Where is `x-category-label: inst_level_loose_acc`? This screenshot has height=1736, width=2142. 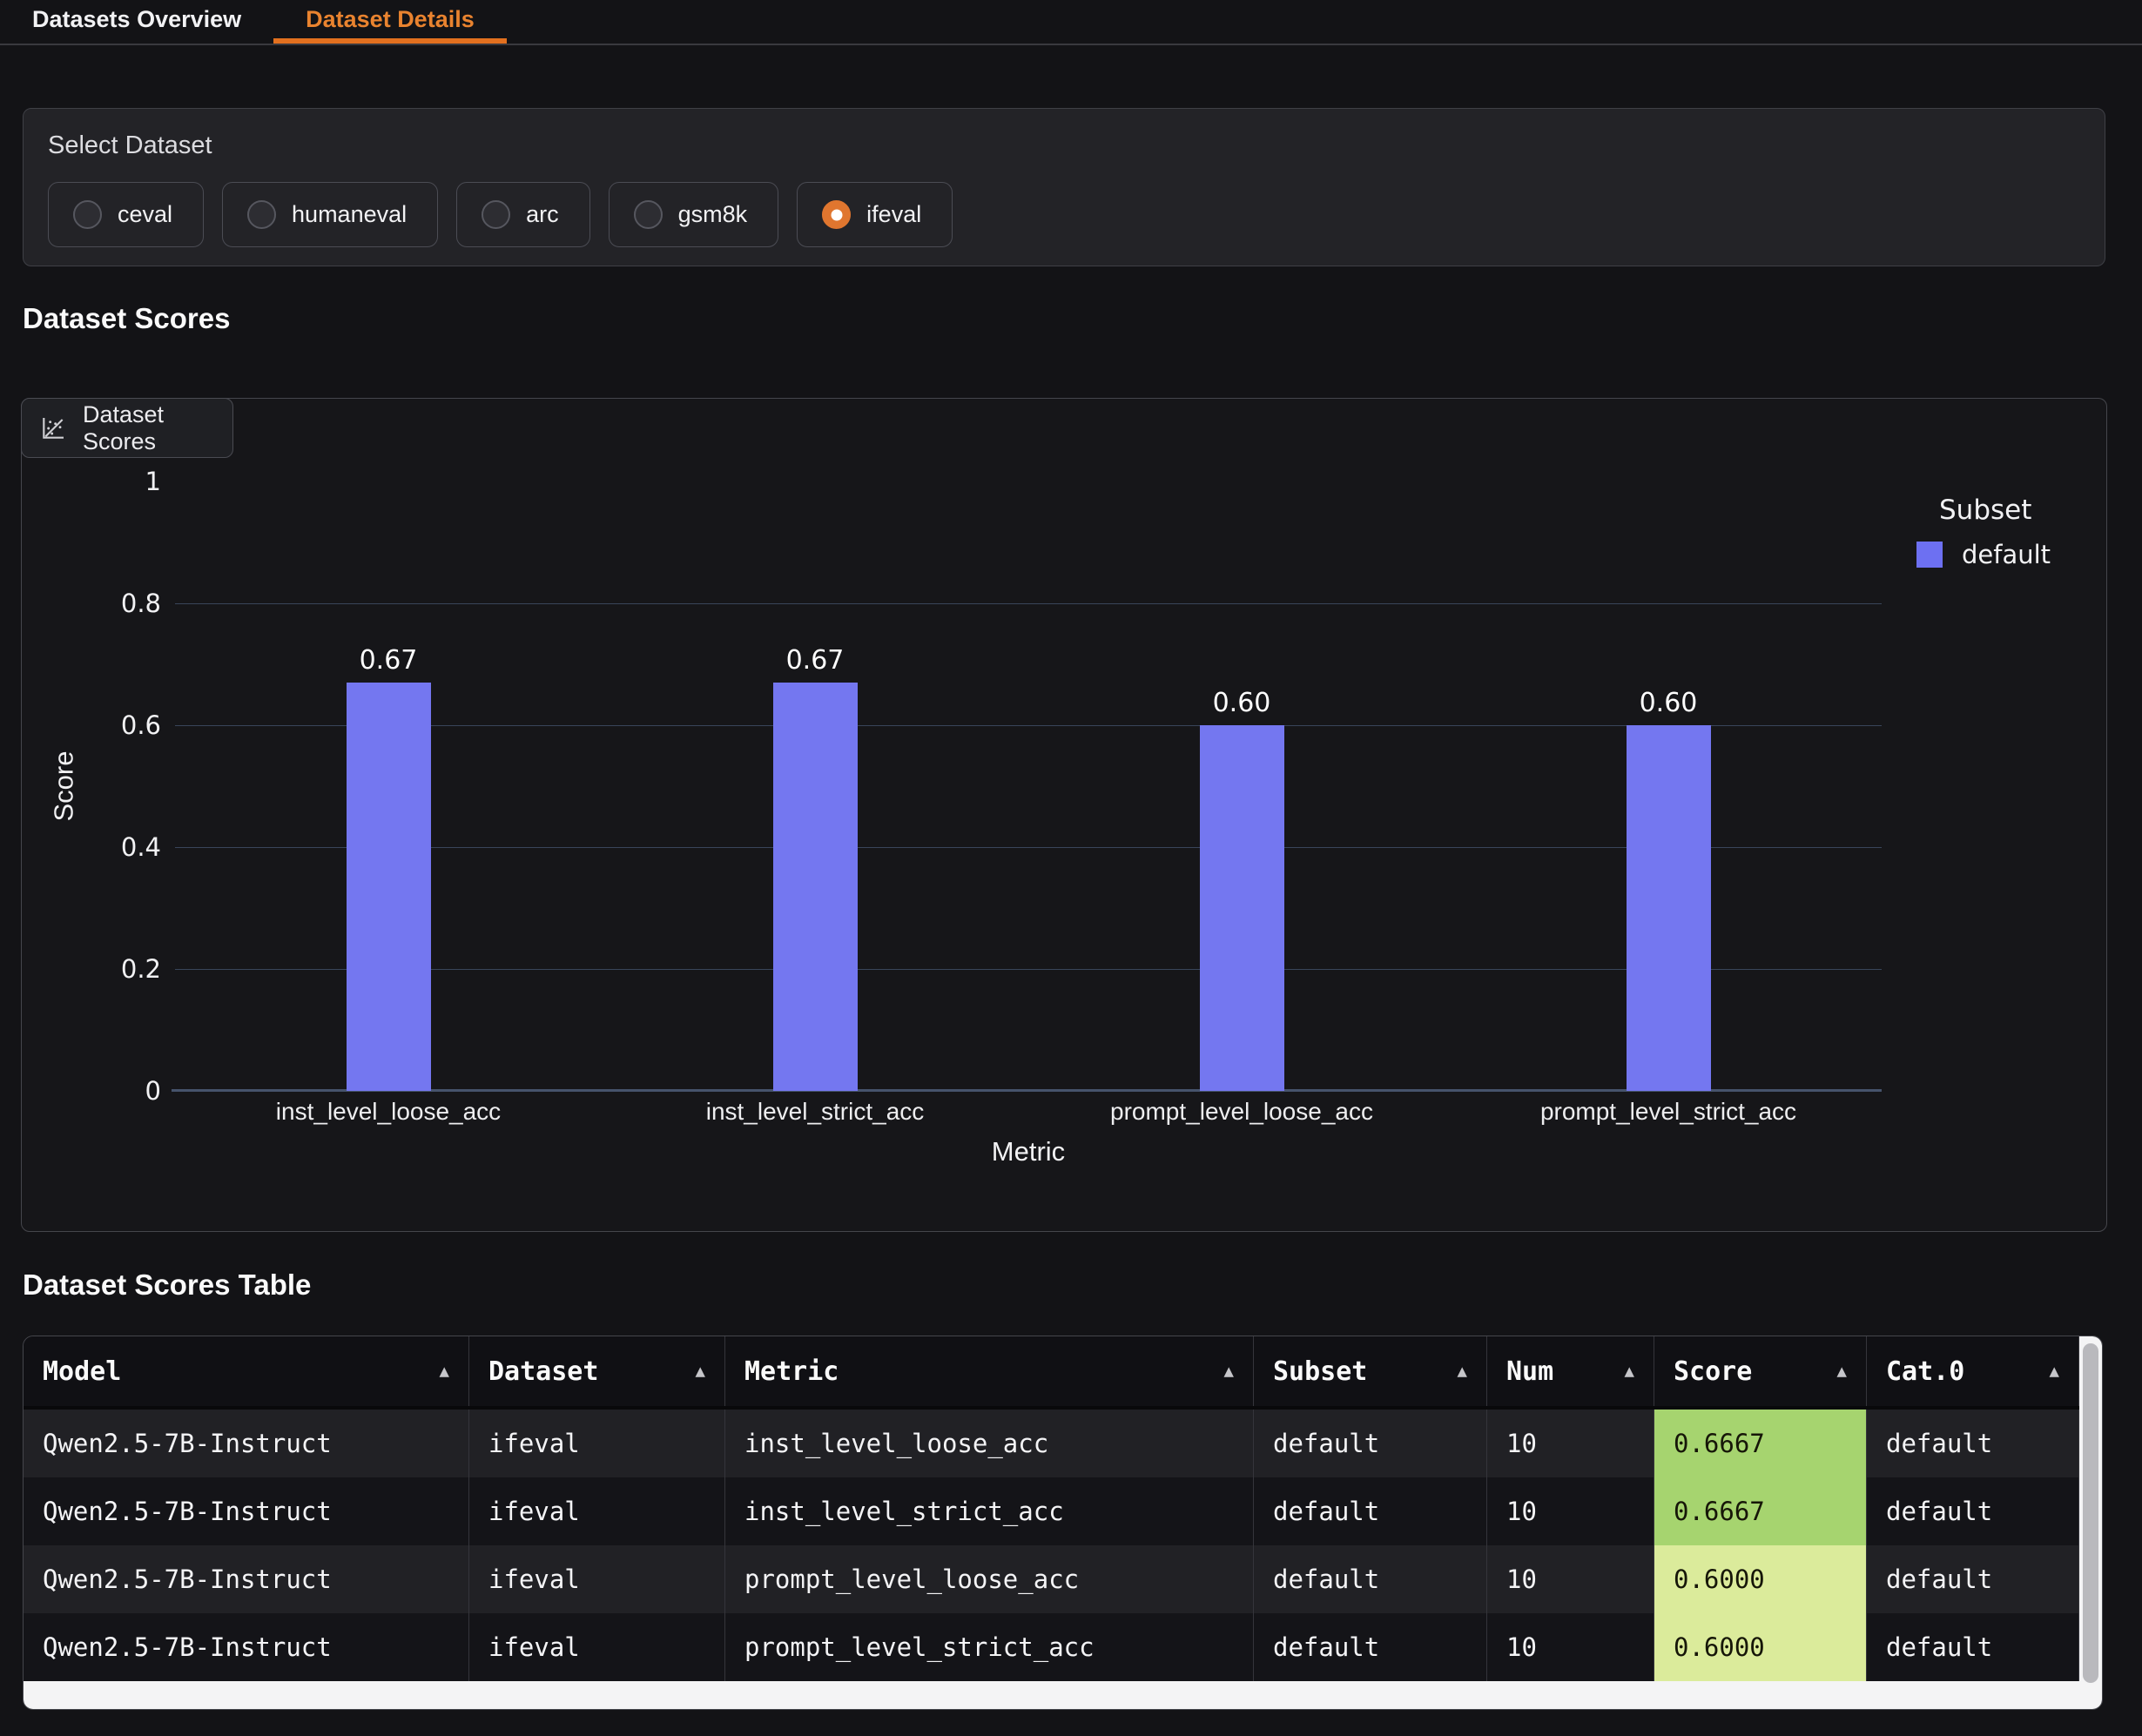
x-category-label: inst_level_loose_acc is located at coordinates (388, 1111).